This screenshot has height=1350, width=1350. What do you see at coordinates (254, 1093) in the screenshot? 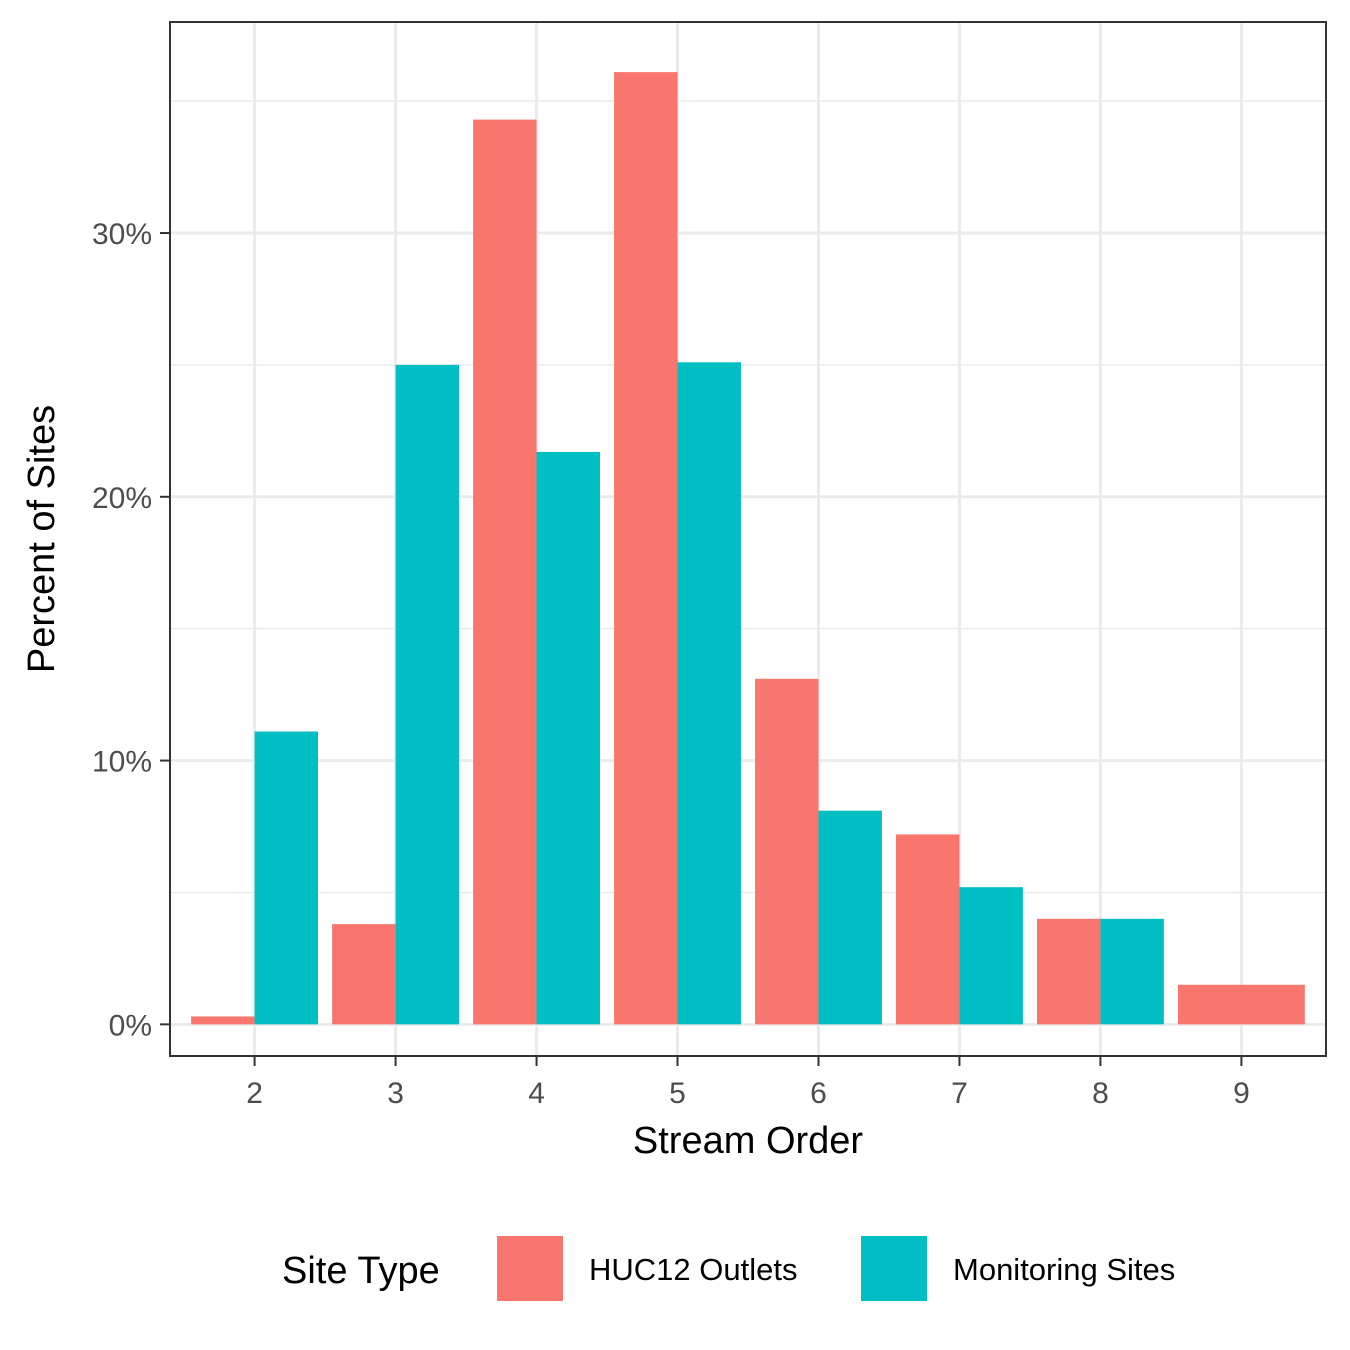
I see `x-tick-label: 2` at bounding box center [254, 1093].